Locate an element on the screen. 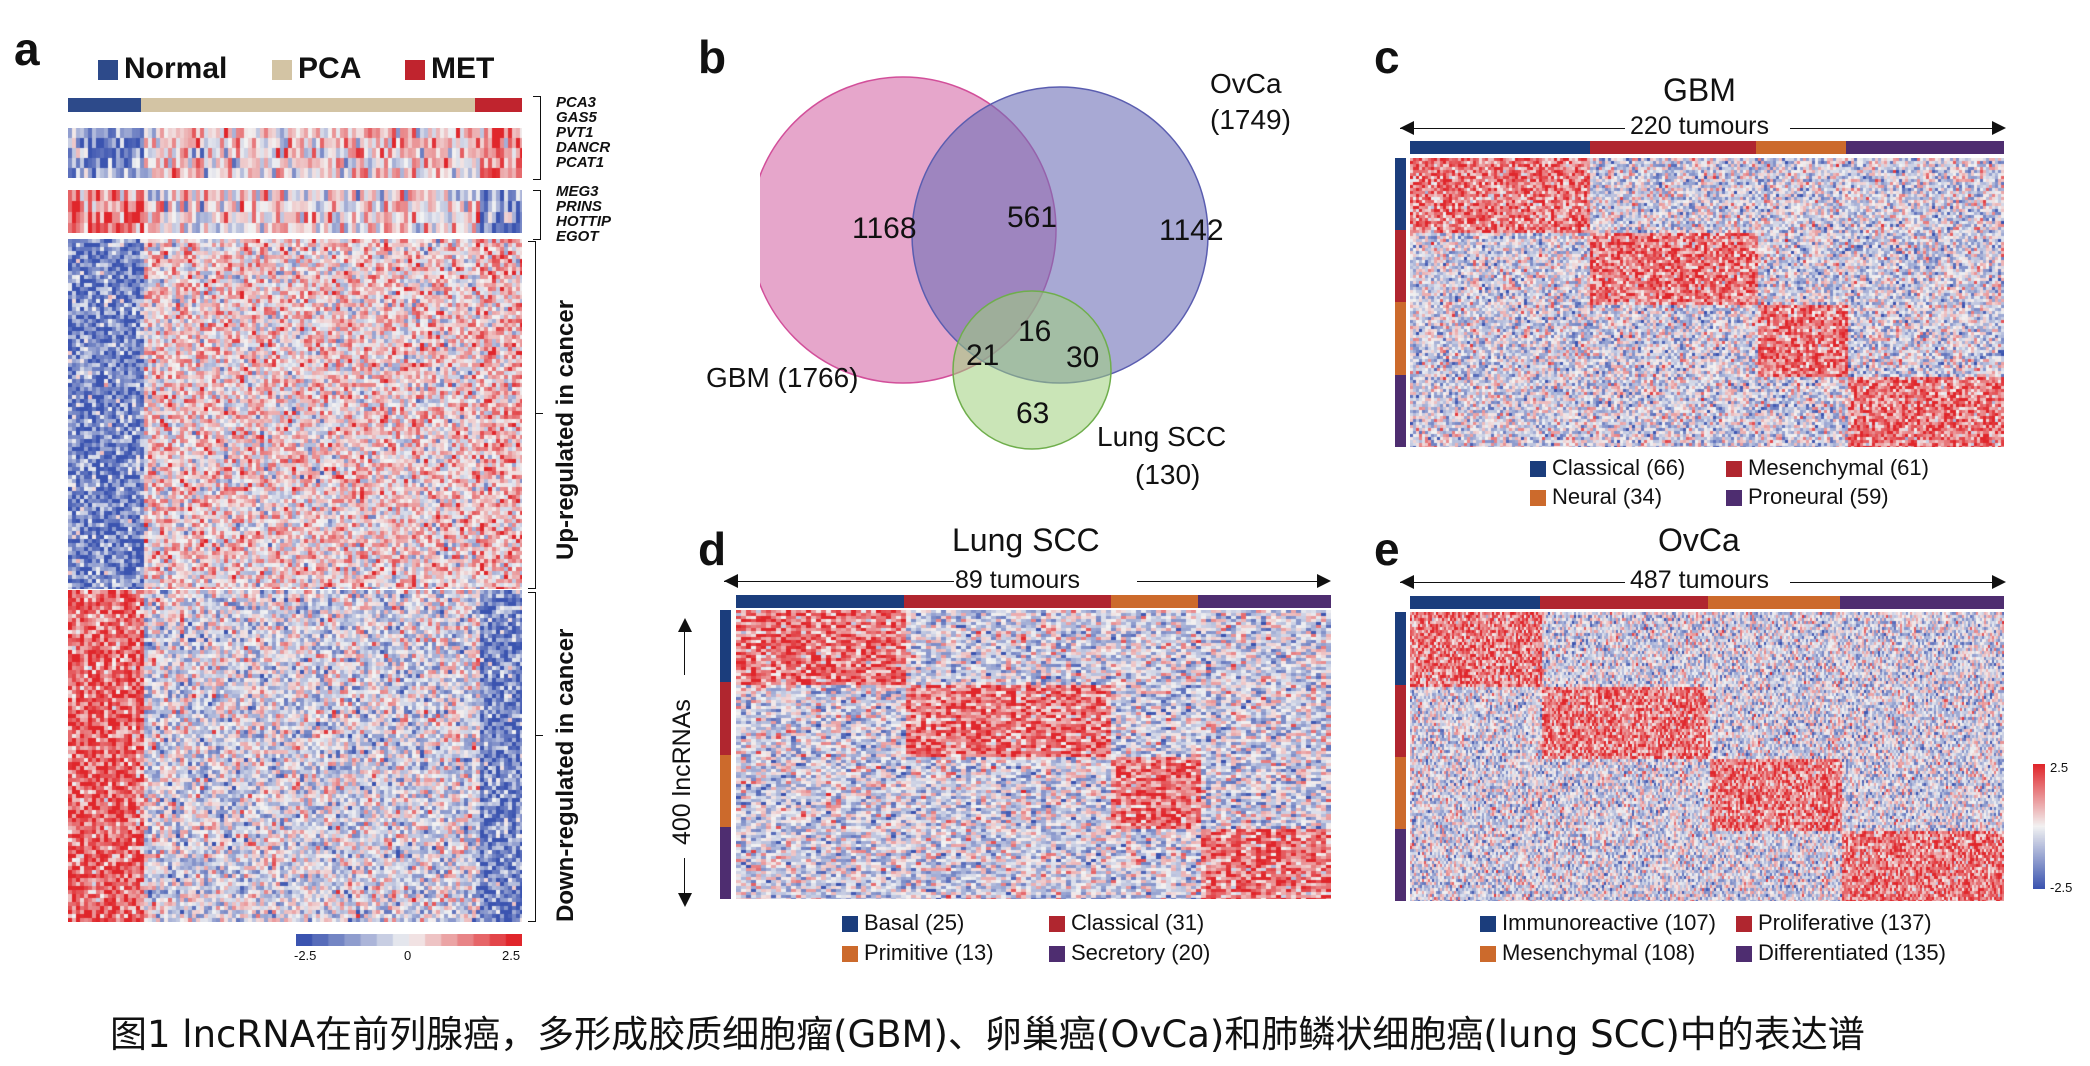 This screenshot has height=1066, width=2090. region-gbm-only: 1168 is located at coordinates (884, 228).